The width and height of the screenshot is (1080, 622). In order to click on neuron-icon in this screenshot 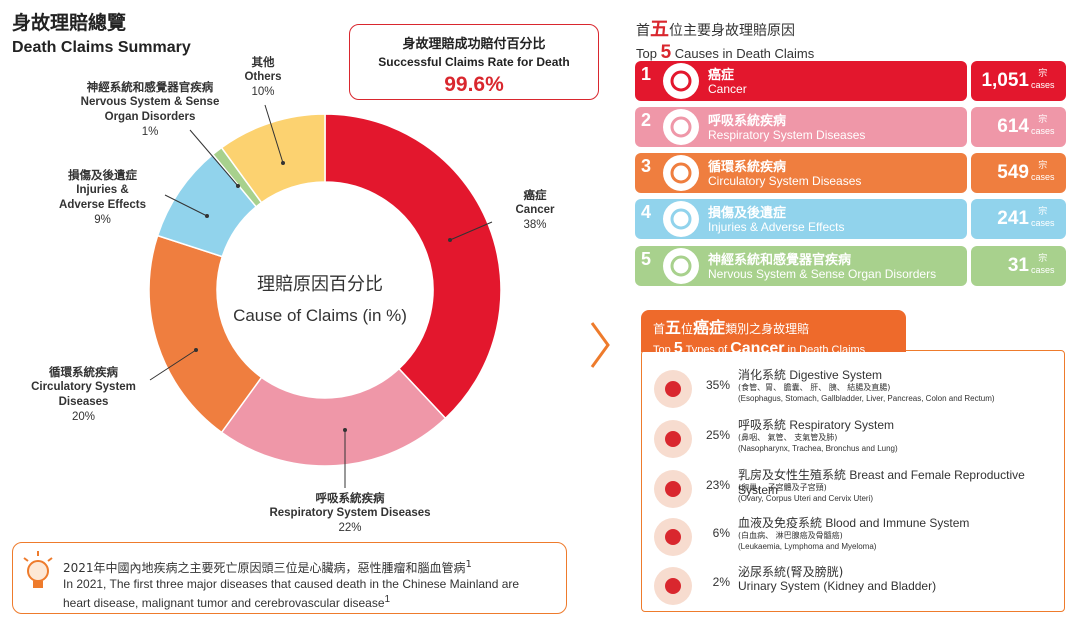, I will do `click(681, 266)`.